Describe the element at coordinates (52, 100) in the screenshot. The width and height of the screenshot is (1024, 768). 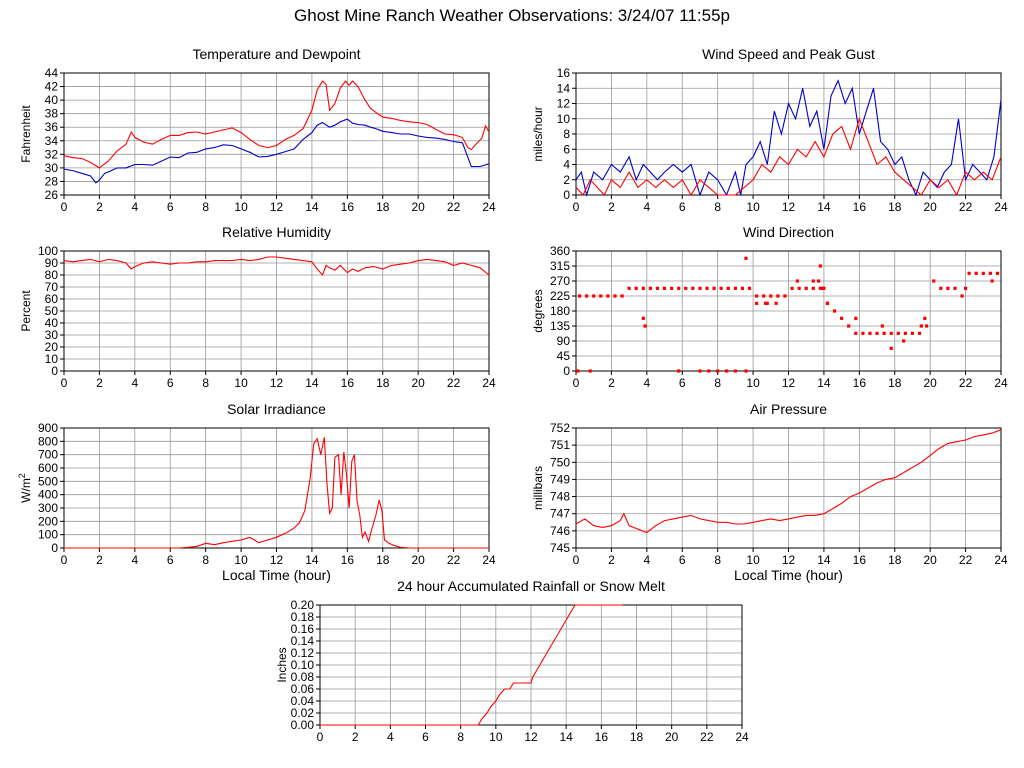
I see `y-tick-label: 40` at that location.